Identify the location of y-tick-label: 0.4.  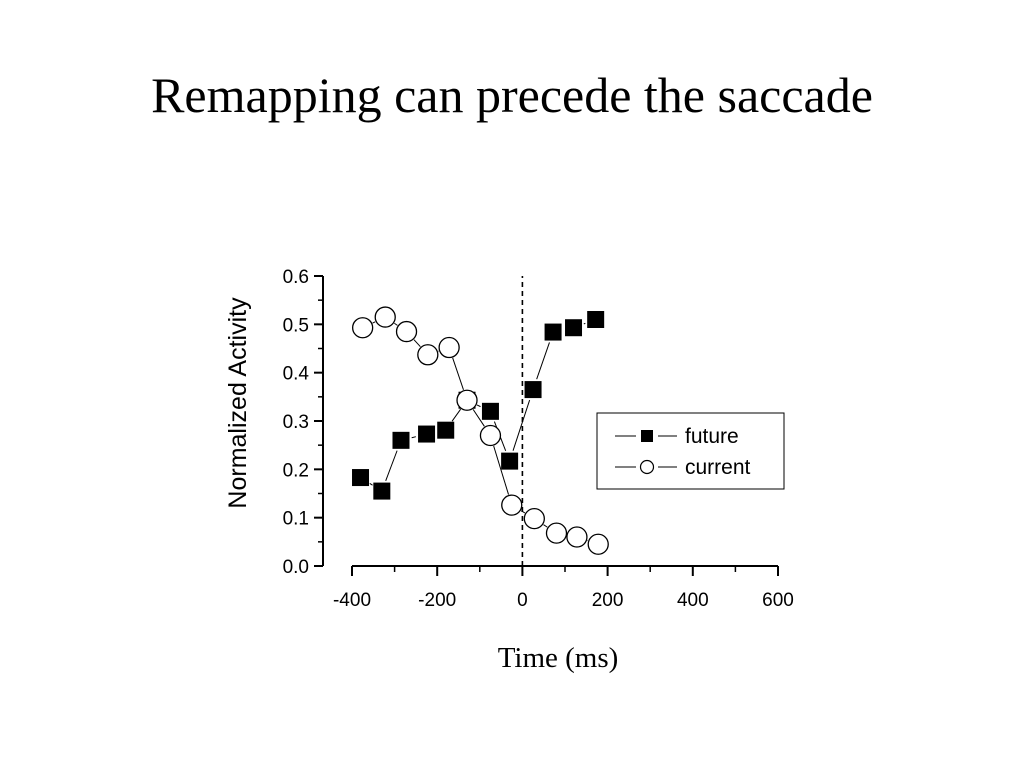
(296, 374).